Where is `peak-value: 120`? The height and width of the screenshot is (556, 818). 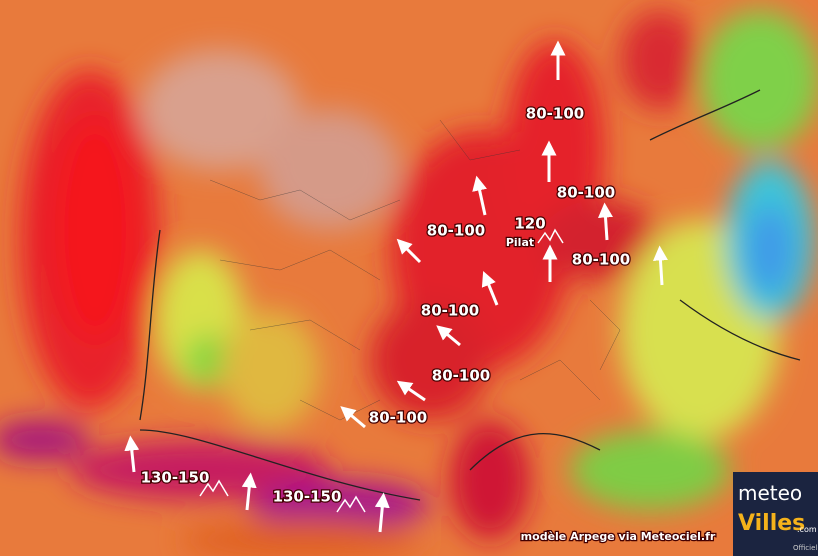 peak-value: 120 is located at coordinates (529, 224).